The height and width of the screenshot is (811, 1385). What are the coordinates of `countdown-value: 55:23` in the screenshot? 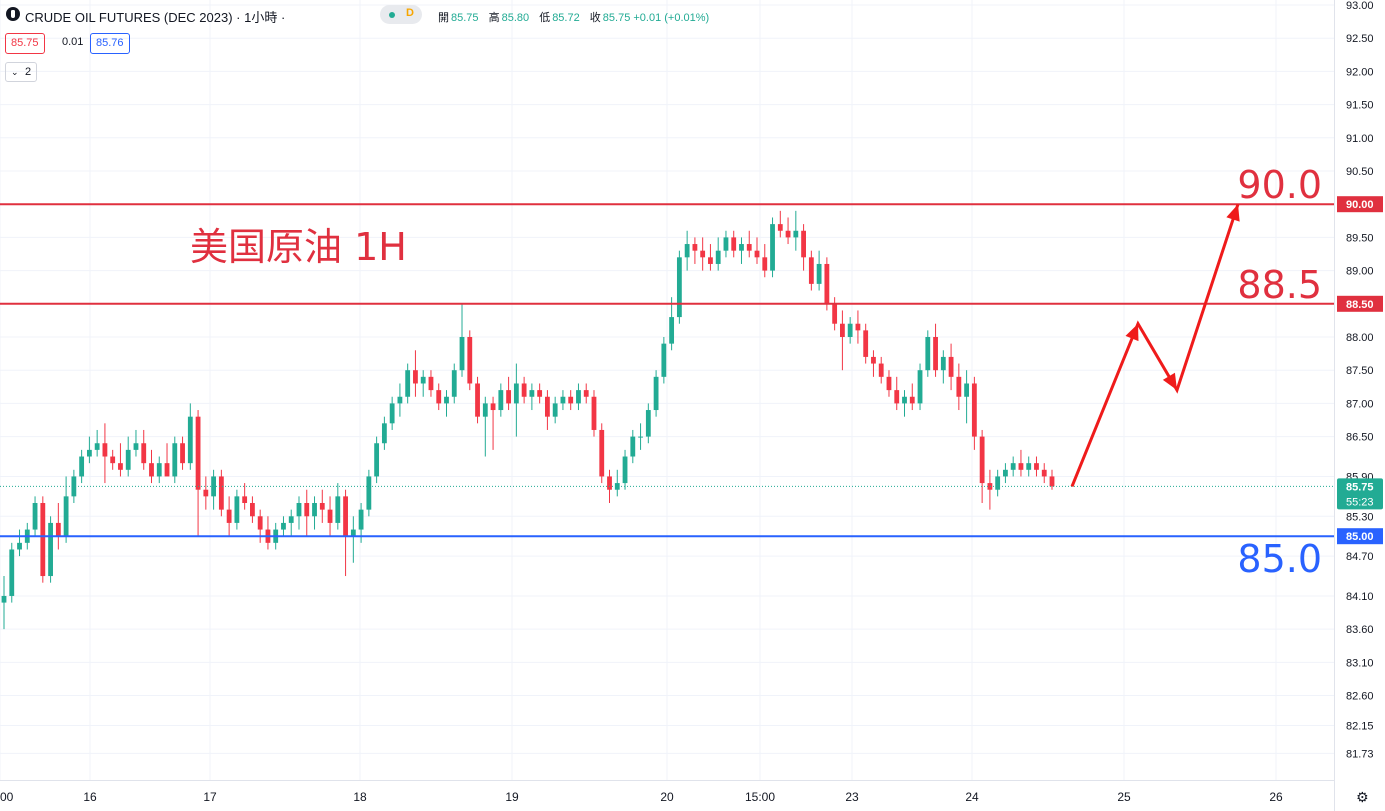 It's located at (1360, 502).